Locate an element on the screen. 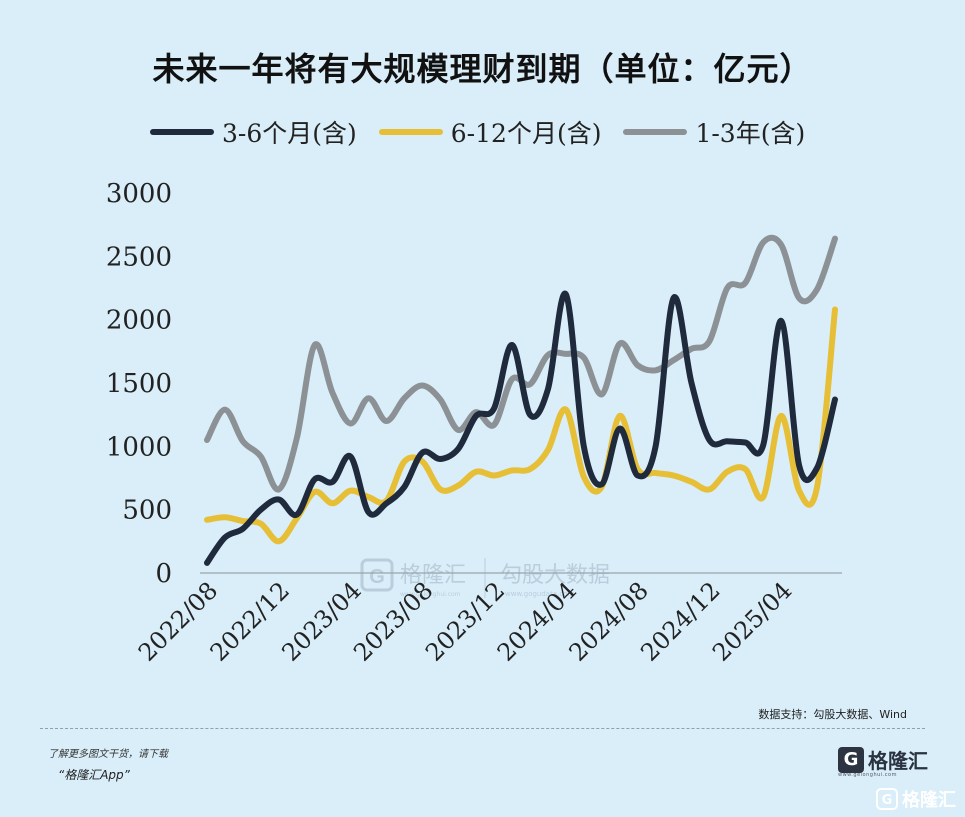 The image size is (965, 817). legend-swatch-6-12m is located at coordinates (410, 132).